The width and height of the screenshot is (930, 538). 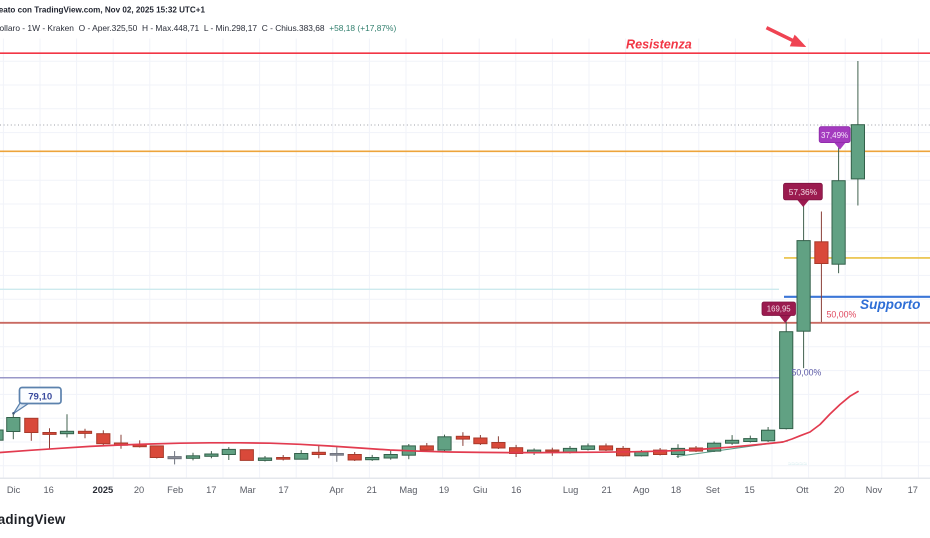 I want to click on svg-text: Lug, so click(x=571, y=490).